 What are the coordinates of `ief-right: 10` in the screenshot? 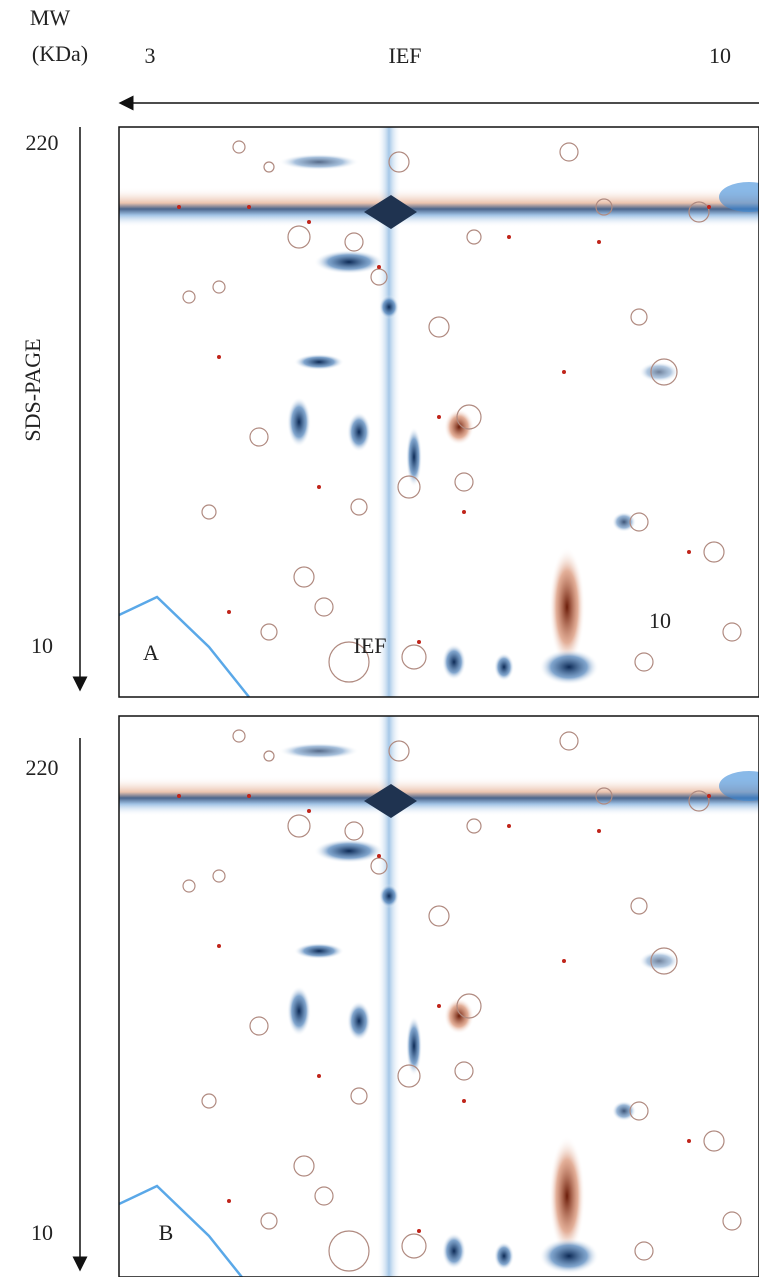 It's located at (720, 55).